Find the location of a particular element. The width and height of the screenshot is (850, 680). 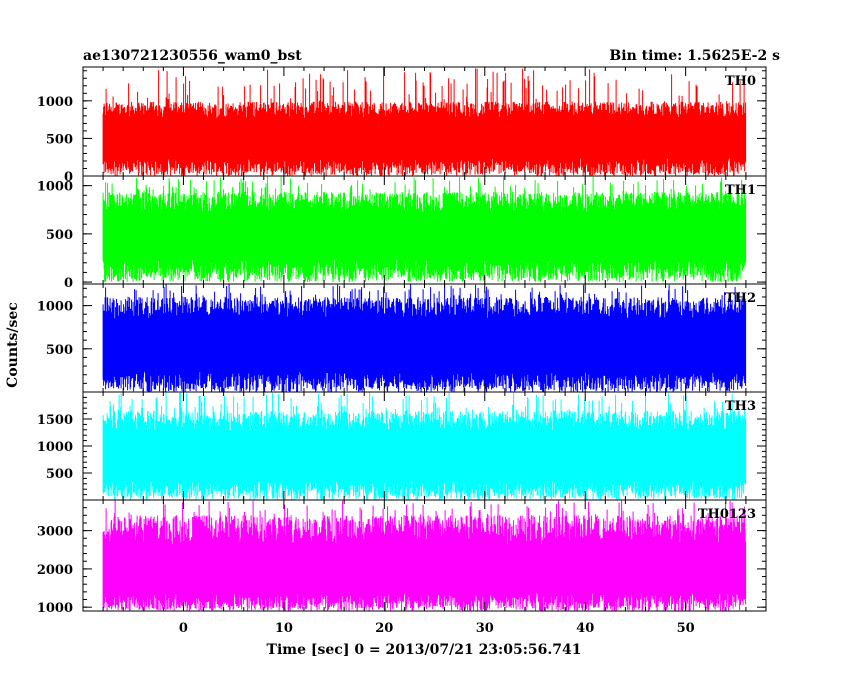

panel-th2: 500 1000 TH2 is located at coordinates (402, 338).